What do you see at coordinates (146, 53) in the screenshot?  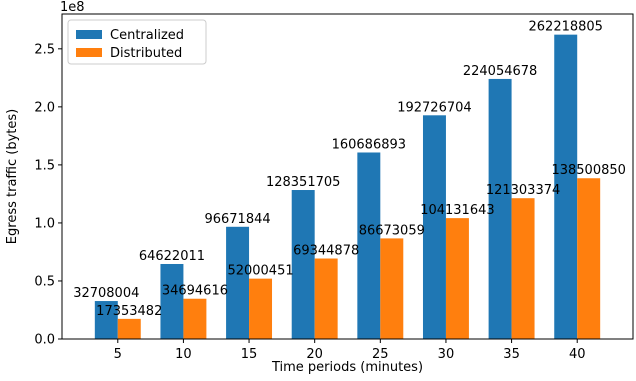 I see `legend-label-distributed: Distributed` at bounding box center [146, 53].